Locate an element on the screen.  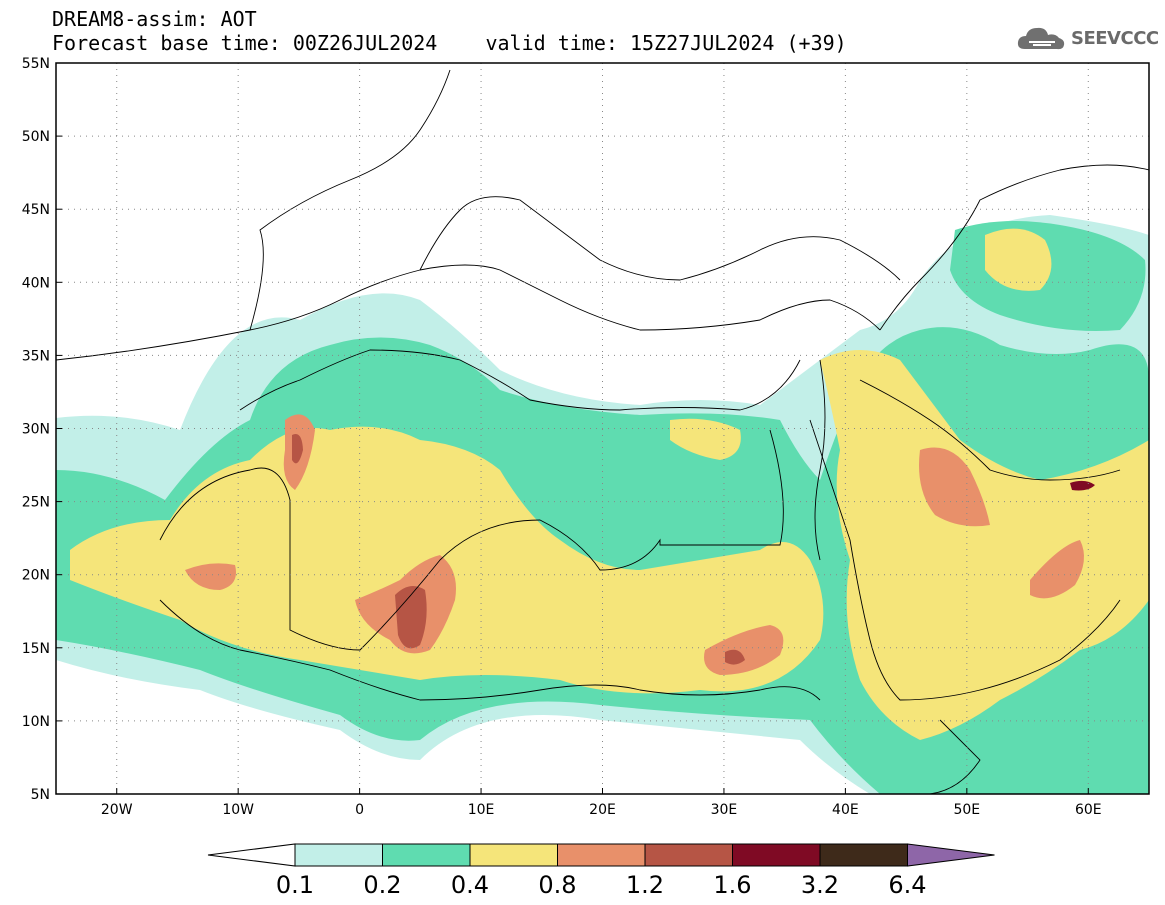
lat-tick-label: 10N is located at coordinates (36, 722).